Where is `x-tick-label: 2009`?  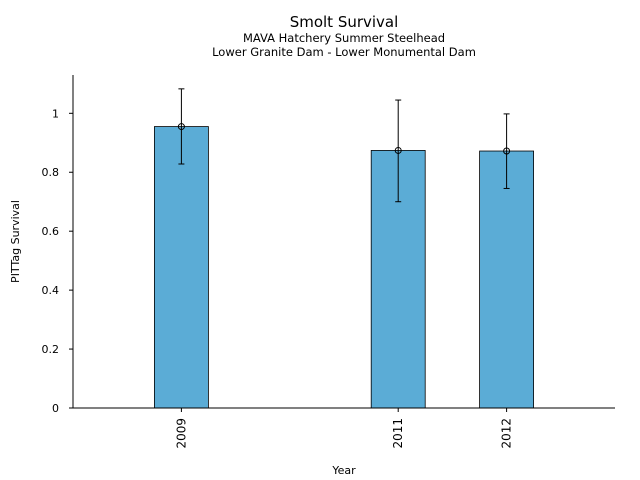
x-tick-label: 2009 is located at coordinates (181, 433).